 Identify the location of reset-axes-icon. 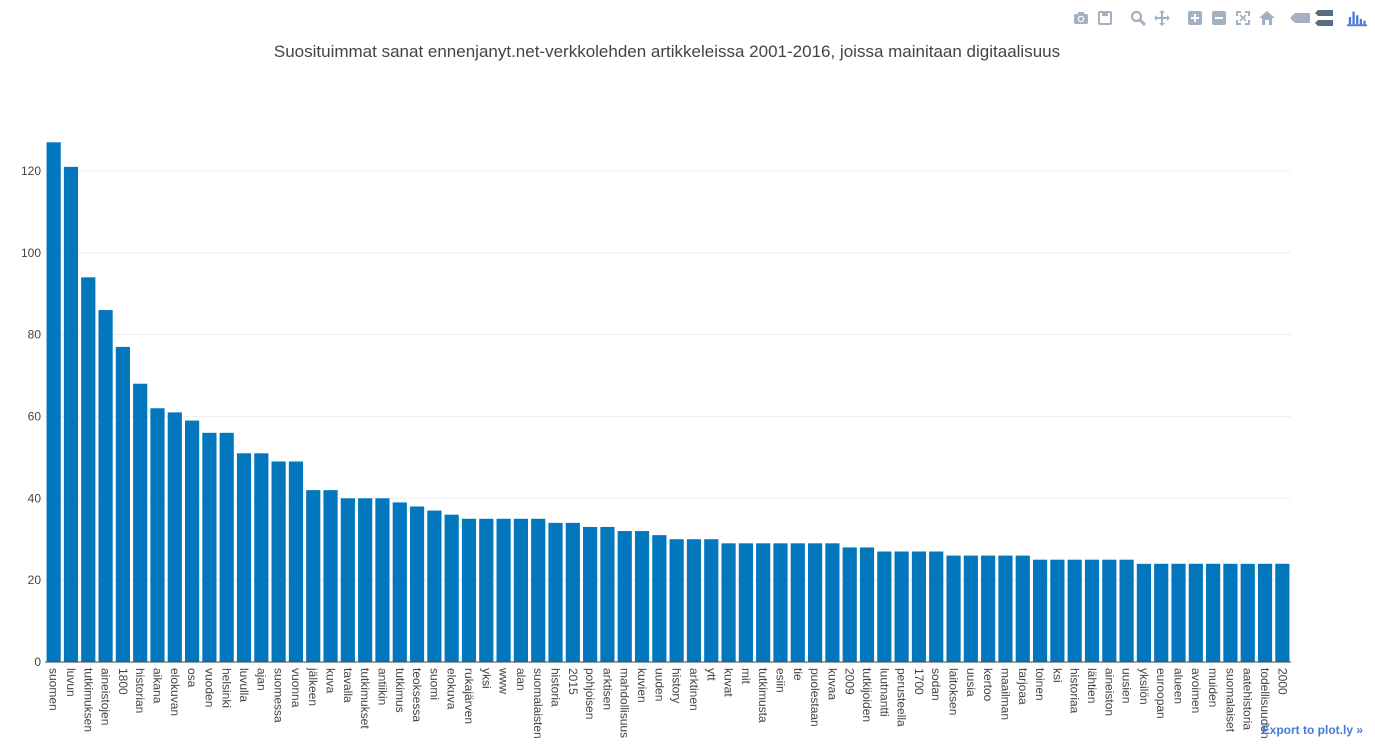
(1267, 18).